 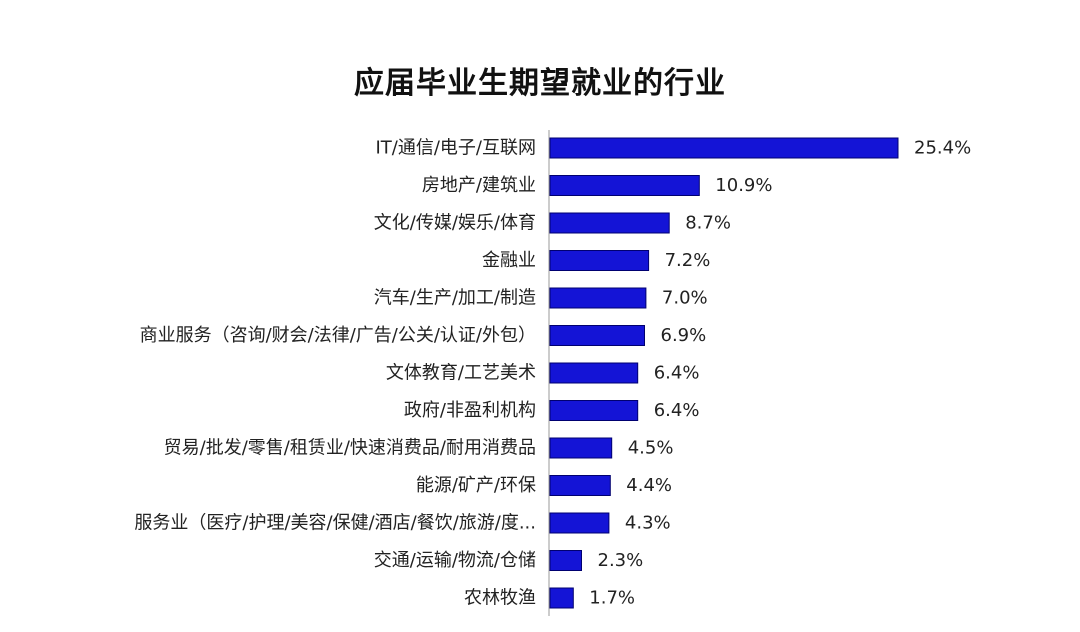 I want to click on category-label: 金融业, so click(x=509, y=260).